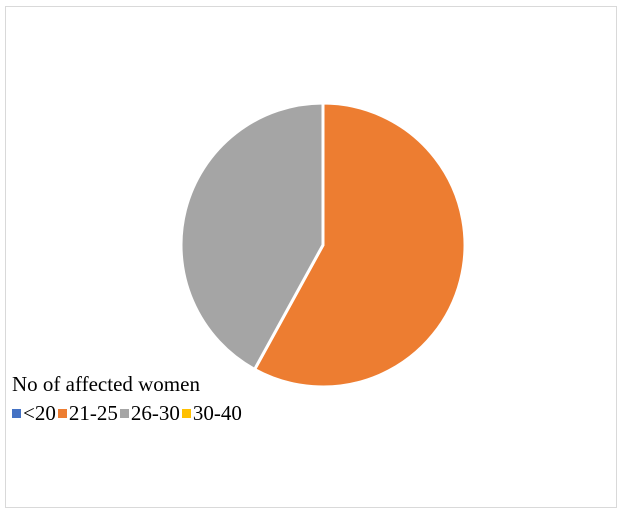  I want to click on legend-item-under-20: <20, so click(34, 413).